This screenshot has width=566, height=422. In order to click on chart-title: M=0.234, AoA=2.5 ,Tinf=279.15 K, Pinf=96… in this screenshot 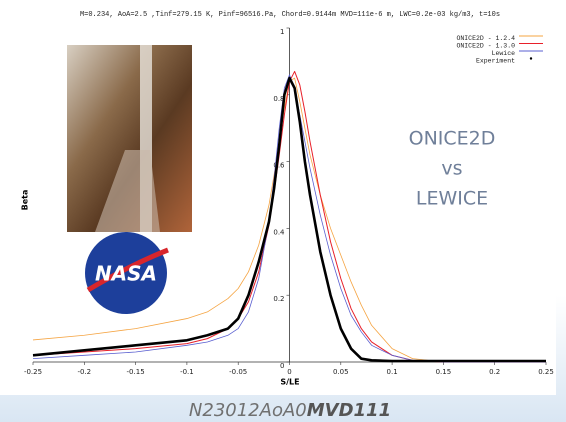, I will do `click(290, 15)`.